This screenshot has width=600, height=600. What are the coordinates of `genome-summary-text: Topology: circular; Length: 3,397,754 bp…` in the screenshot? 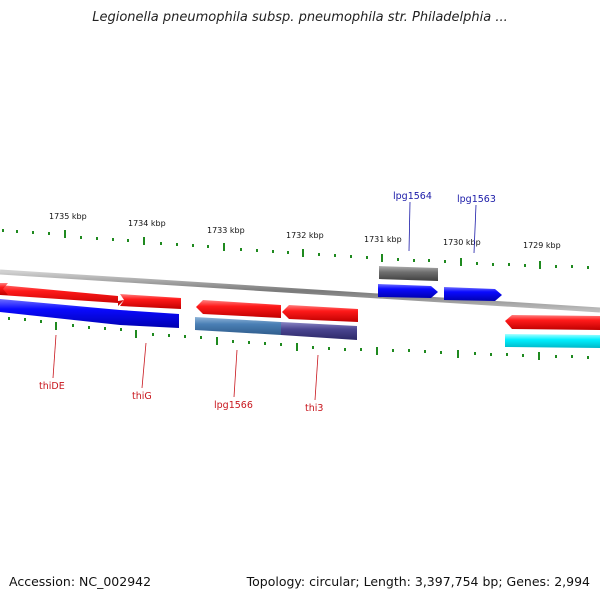 It's located at (418, 581).